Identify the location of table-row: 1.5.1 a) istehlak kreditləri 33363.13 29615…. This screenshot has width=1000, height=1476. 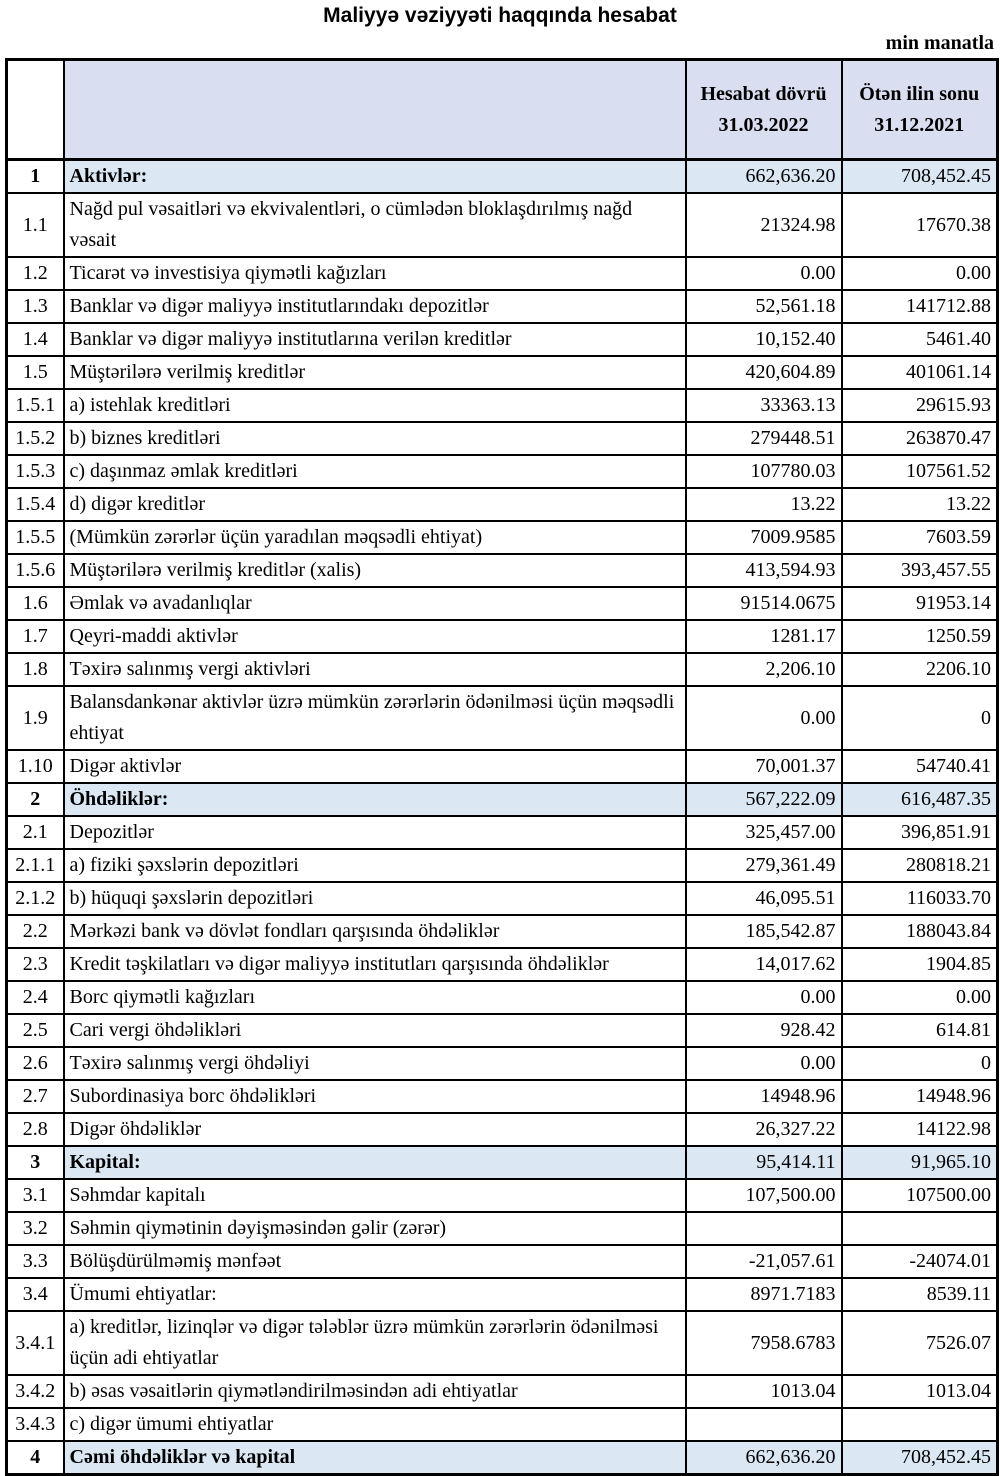
(502, 405).